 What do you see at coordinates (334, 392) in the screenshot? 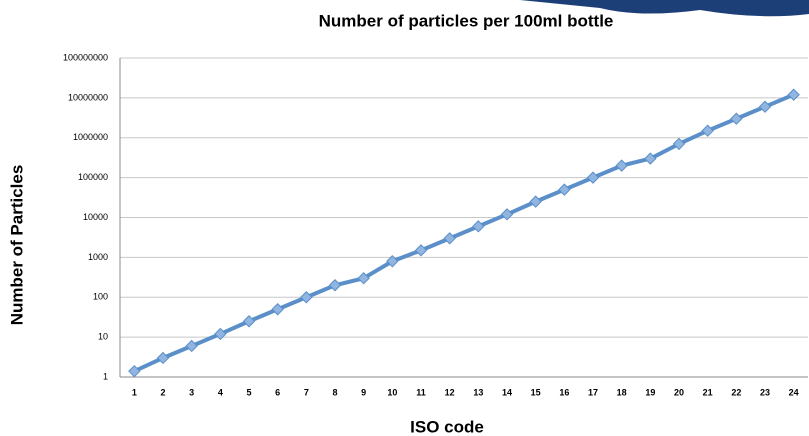
I see `x-tick-label: 8` at bounding box center [334, 392].